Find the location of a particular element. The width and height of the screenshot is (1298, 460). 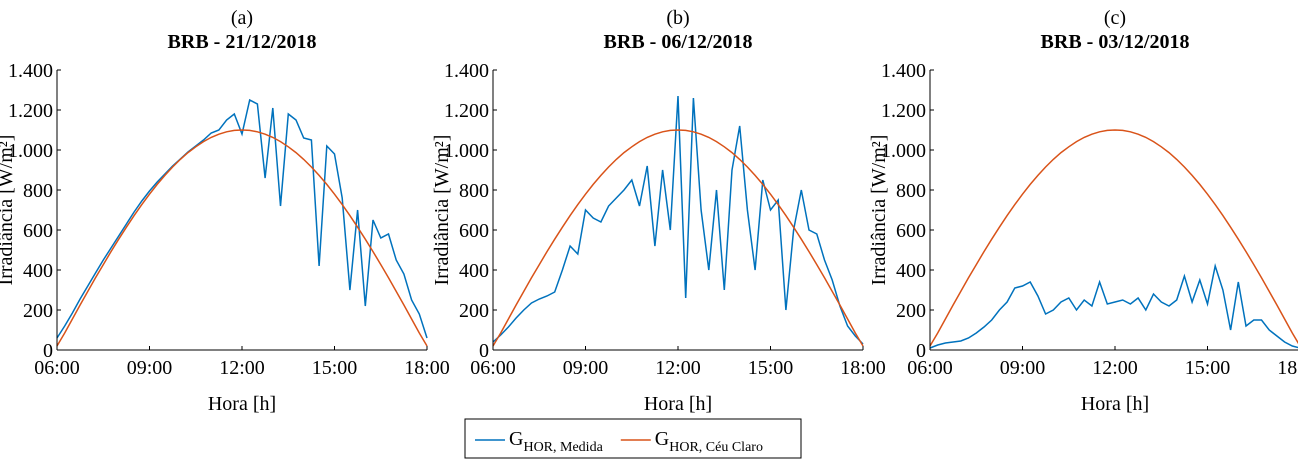

legend-subscript: HOR, Medida is located at coordinates (563, 447).